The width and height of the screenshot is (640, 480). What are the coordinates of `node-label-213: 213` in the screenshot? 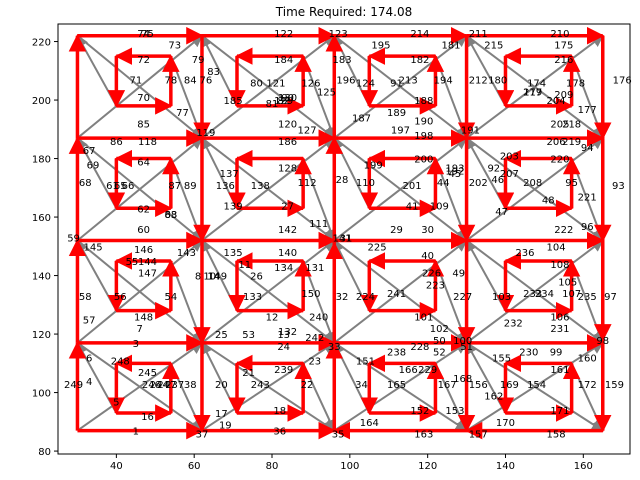 It's located at (408, 81).